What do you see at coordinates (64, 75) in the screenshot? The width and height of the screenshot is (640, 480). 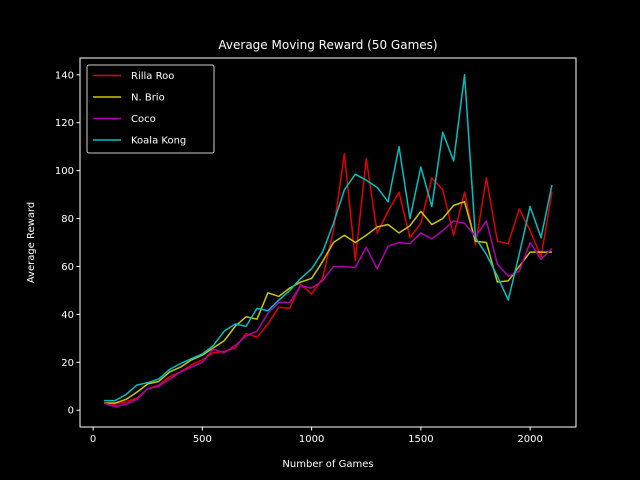 I see `y-tick-label: 140` at bounding box center [64, 75].